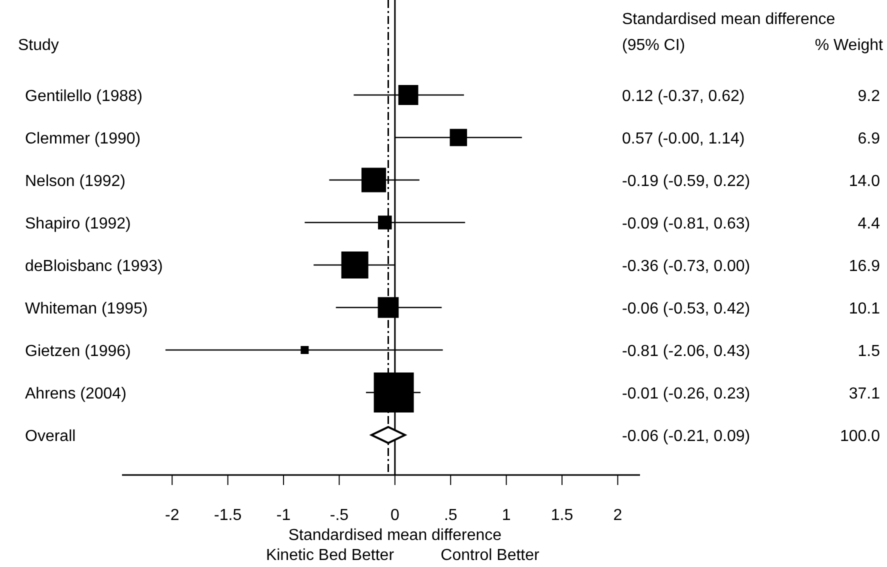 The width and height of the screenshot is (887, 567). What do you see at coordinates (78, 224) in the screenshot?
I see `y-tick-label: Shapiro (1992)` at bounding box center [78, 224].